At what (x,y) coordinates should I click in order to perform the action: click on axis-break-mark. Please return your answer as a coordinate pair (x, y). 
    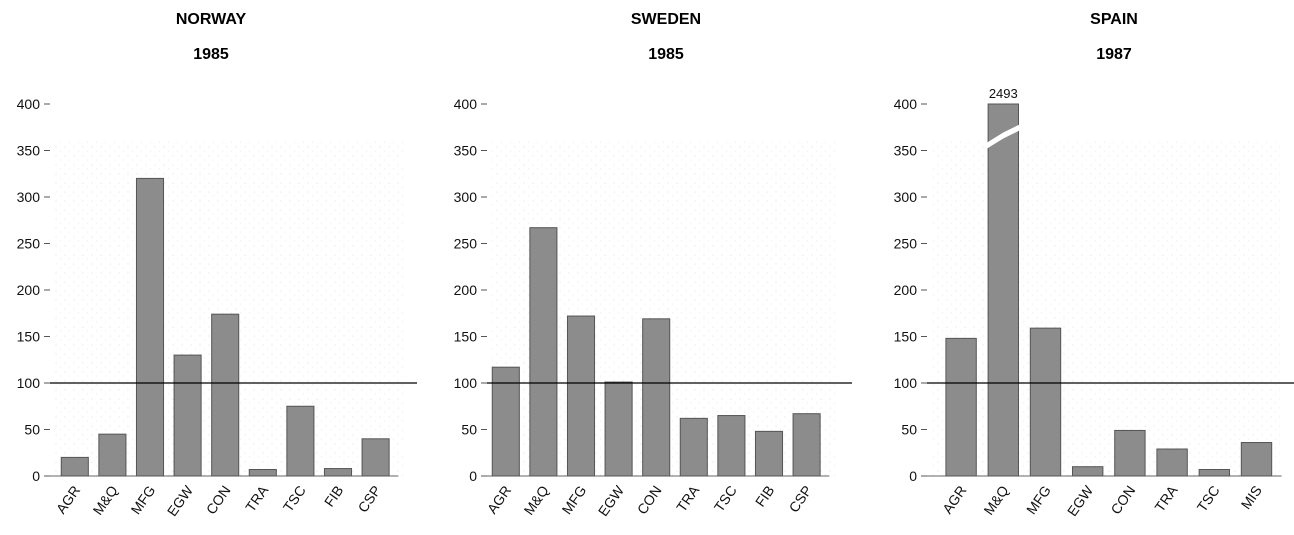
    Looking at the image, I should click on (1003, 136).